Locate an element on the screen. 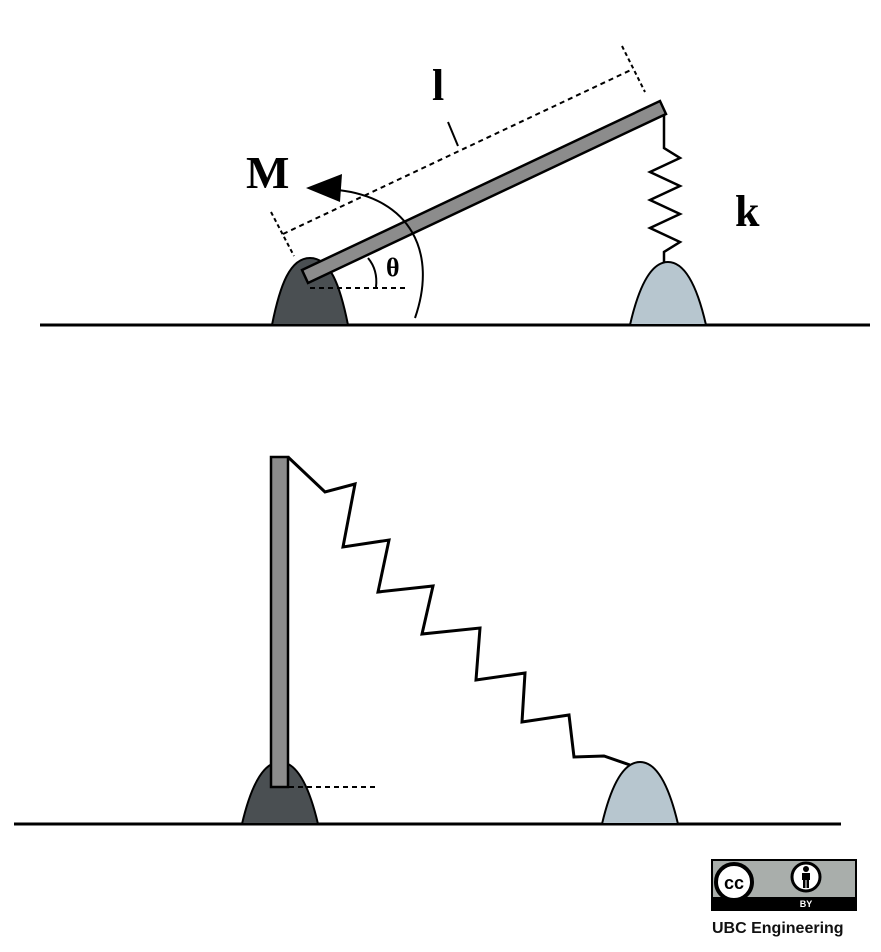  cc-circle-icon is located at coordinates (734, 882).